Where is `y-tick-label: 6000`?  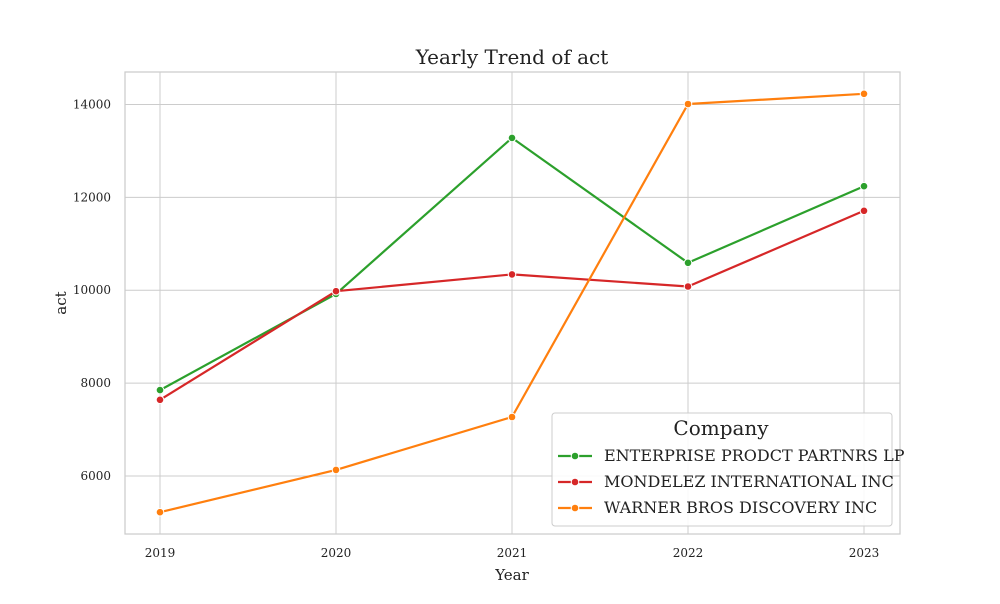 y-tick-label: 6000 is located at coordinates (95, 476).